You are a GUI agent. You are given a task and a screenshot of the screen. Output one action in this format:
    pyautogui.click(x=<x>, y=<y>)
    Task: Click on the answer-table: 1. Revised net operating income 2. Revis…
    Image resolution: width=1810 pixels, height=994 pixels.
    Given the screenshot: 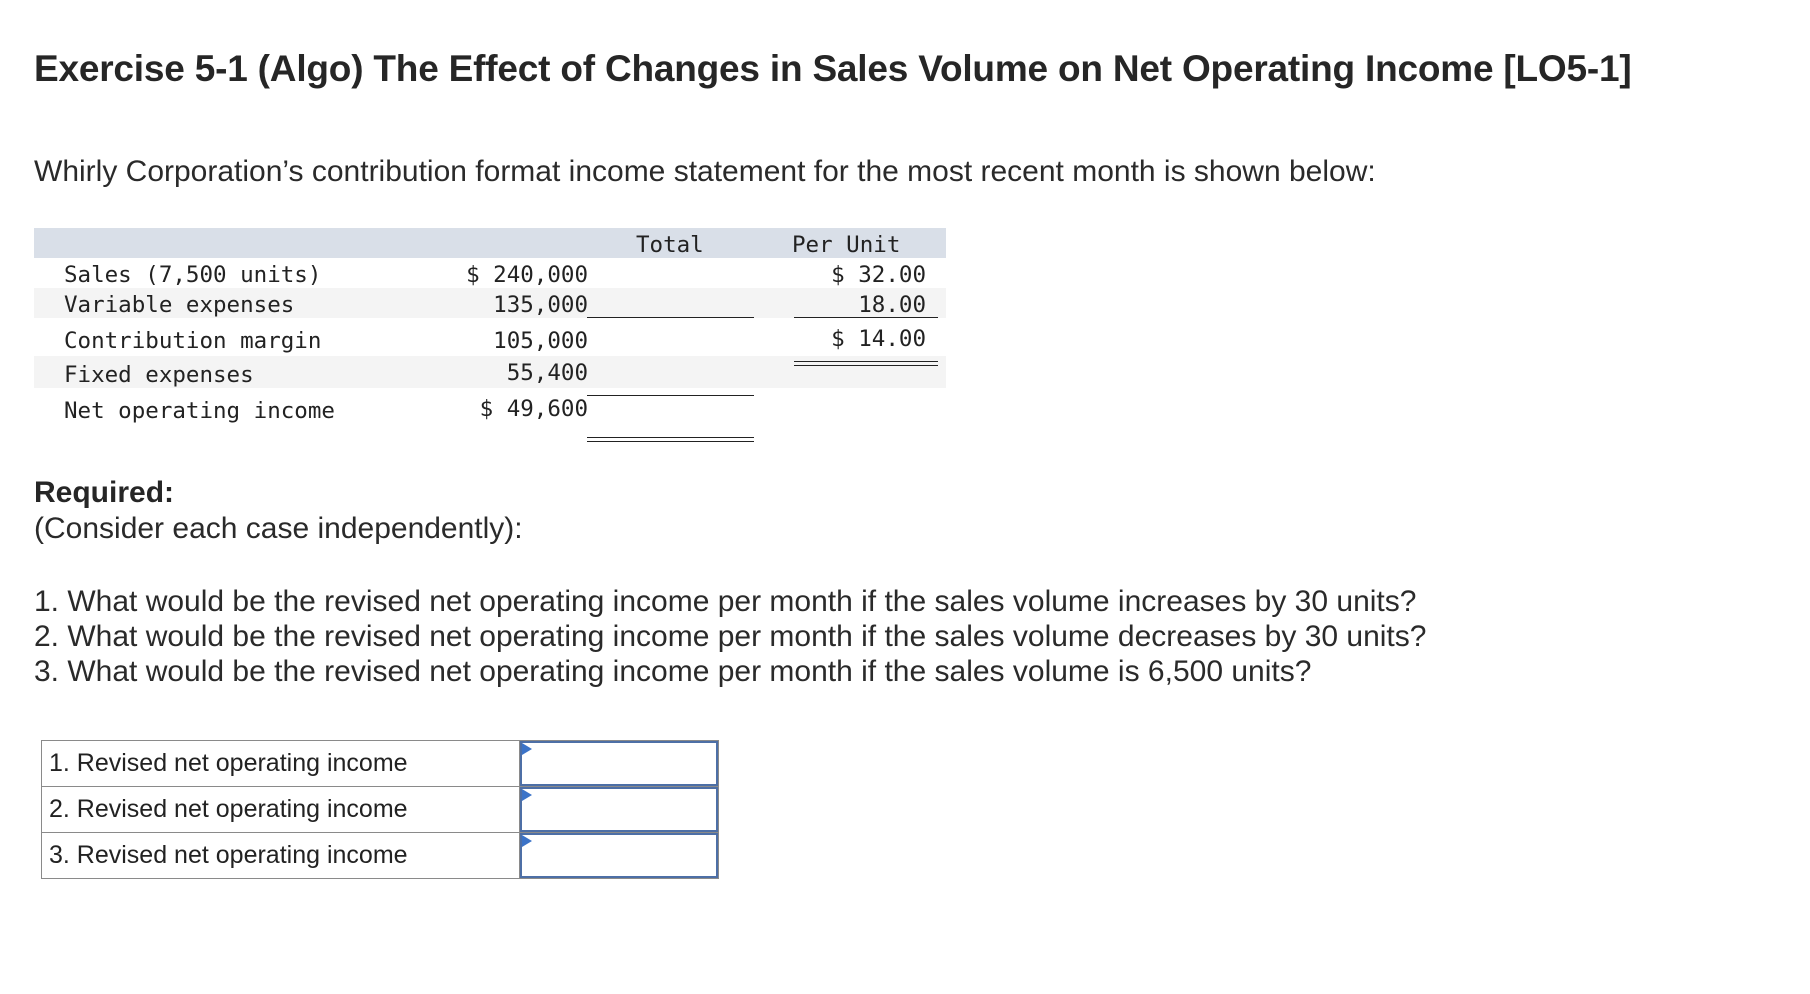 What is the action you would take?
    pyautogui.click(x=380, y=809)
    